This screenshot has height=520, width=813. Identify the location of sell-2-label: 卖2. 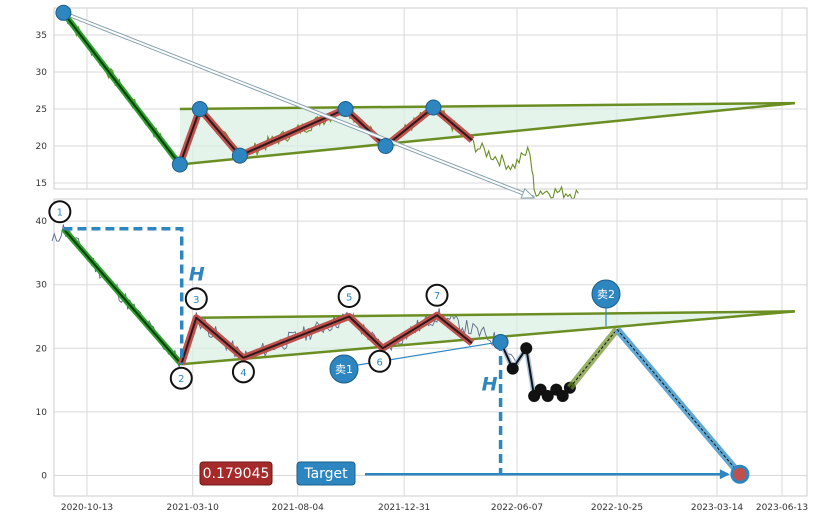
(606, 294).